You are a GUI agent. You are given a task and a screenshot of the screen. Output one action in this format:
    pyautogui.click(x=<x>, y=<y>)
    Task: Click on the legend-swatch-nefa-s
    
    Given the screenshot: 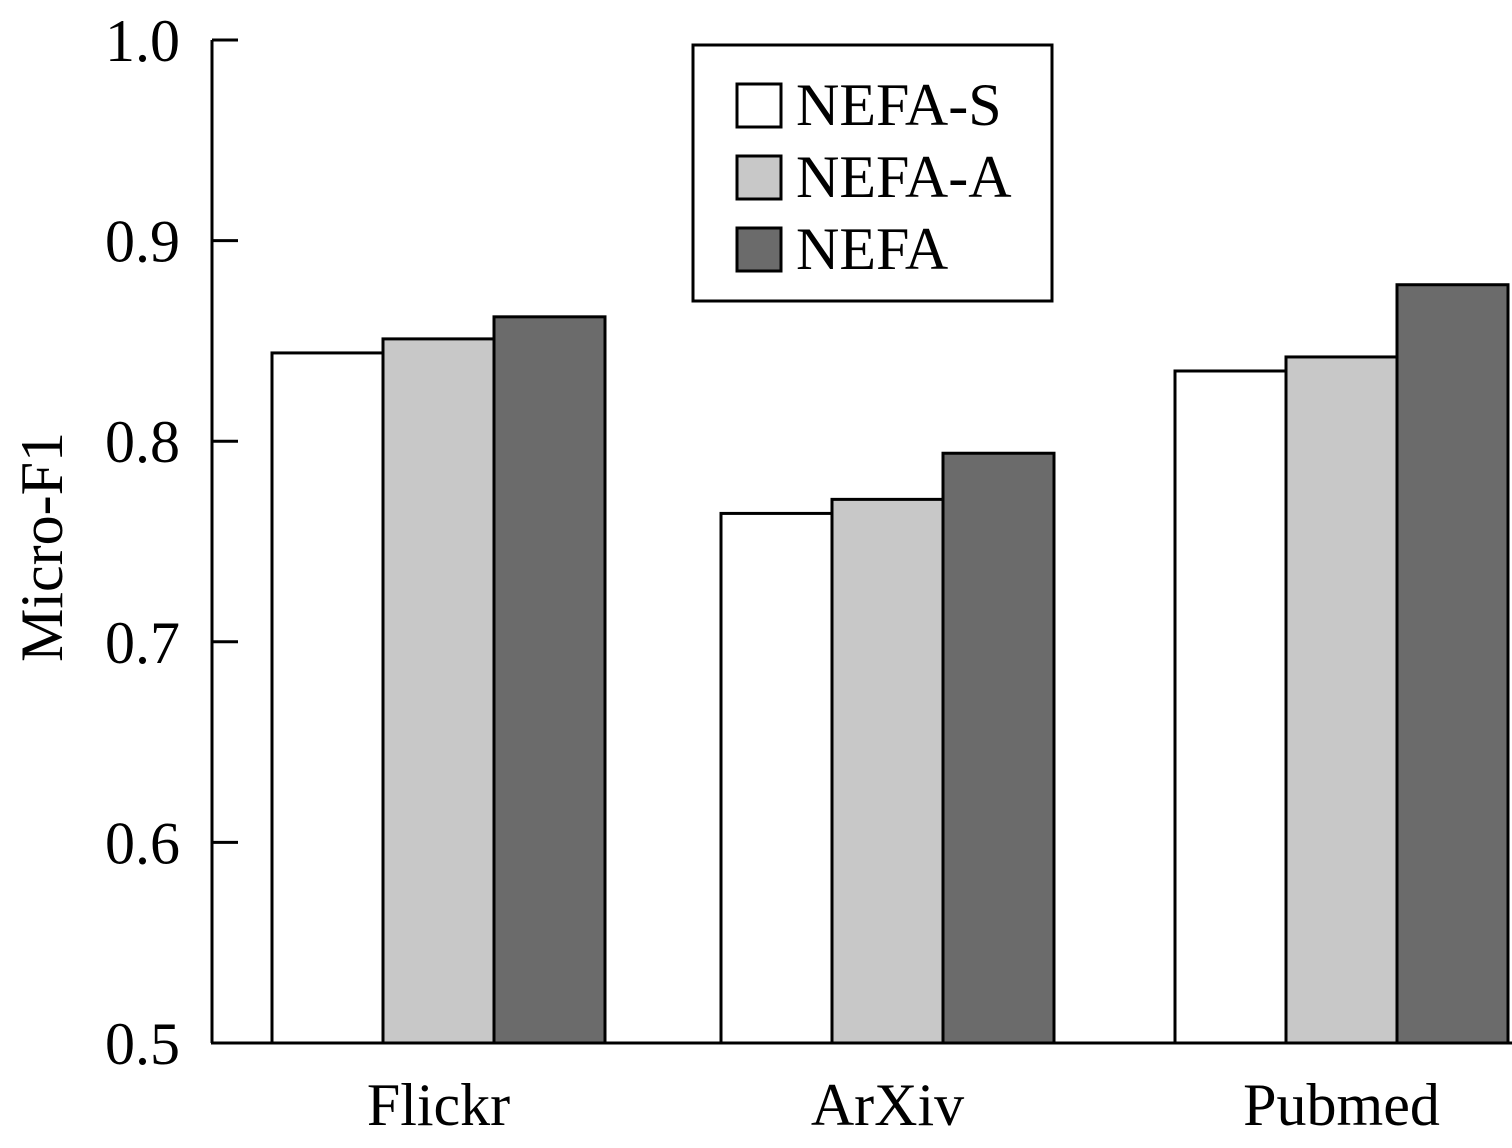 What is the action you would take?
    pyautogui.click(x=759, y=105)
    